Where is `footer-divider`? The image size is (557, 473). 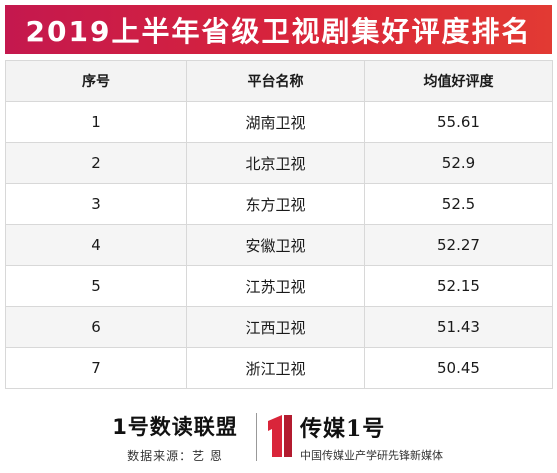 footer-divider is located at coordinates (256, 437).